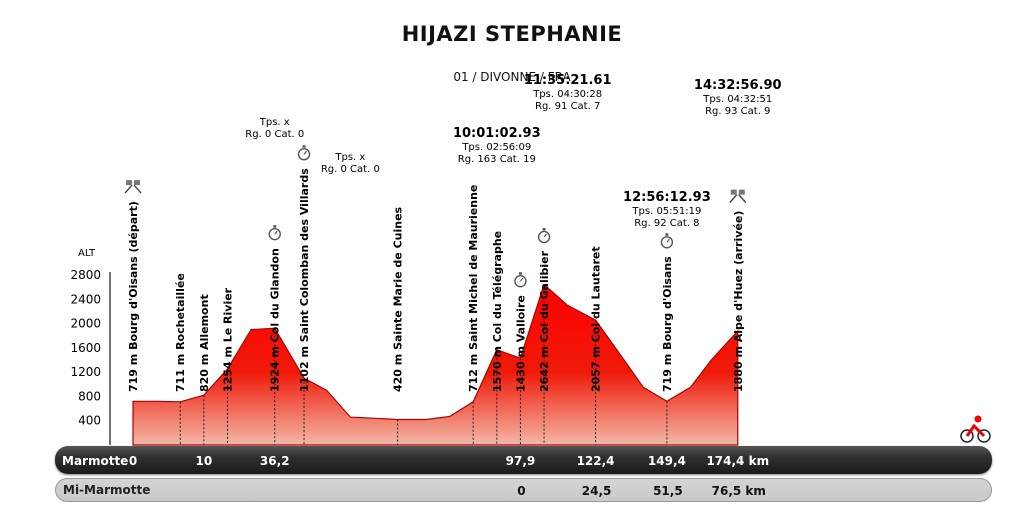  Describe the element at coordinates (567, 106) in the screenshot. I see `split-detail: Rg. 91 Cat. 7` at that location.